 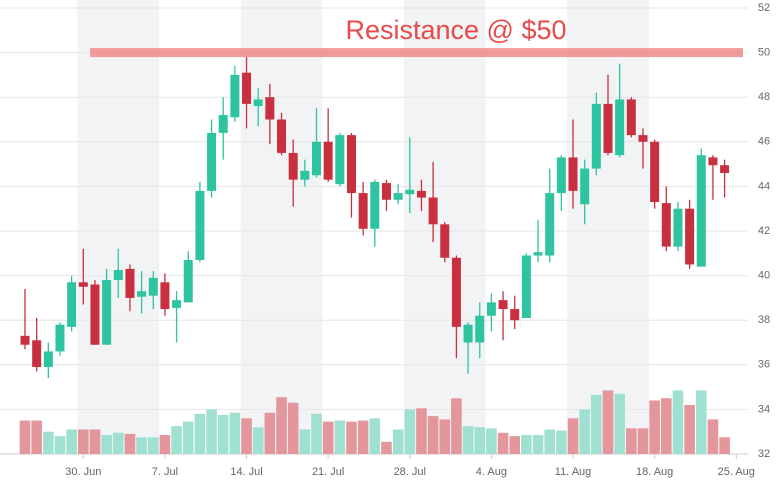 I want to click on x-tick-label: 11. Aug, so click(x=573, y=472).